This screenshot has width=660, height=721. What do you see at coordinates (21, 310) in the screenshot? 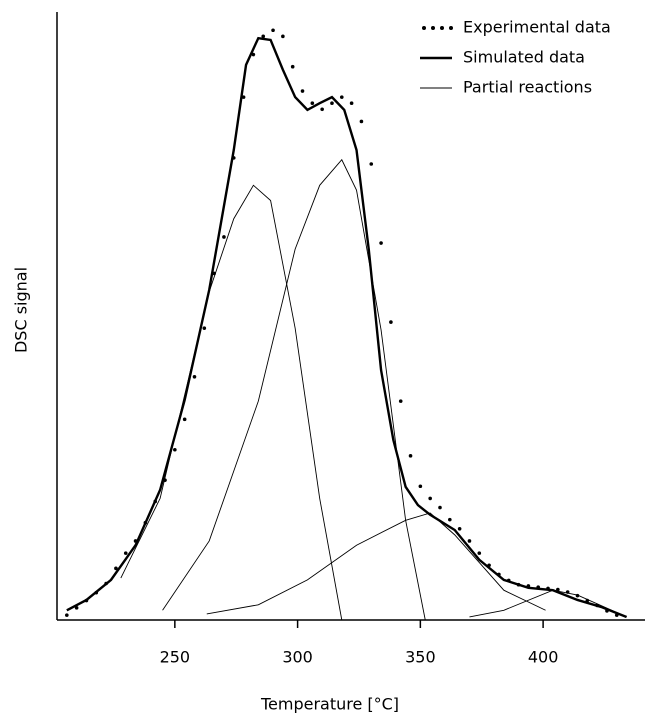
I see `y-axis-label: DSC signal` at bounding box center [21, 310].